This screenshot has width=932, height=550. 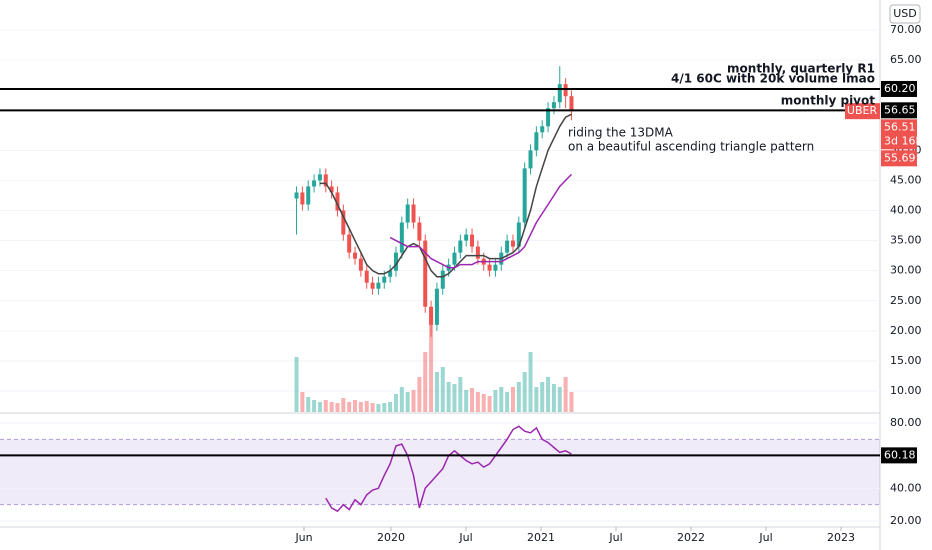 I want to click on level-label-box, so click(x=899, y=455).